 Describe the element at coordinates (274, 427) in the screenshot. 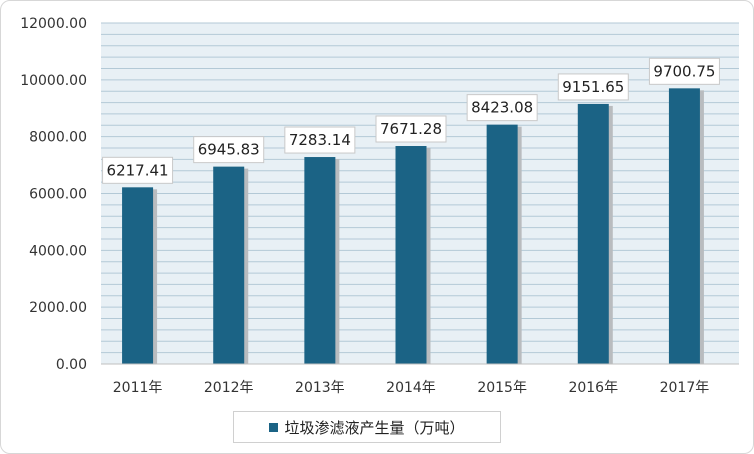

I see `legend-swatch` at that location.